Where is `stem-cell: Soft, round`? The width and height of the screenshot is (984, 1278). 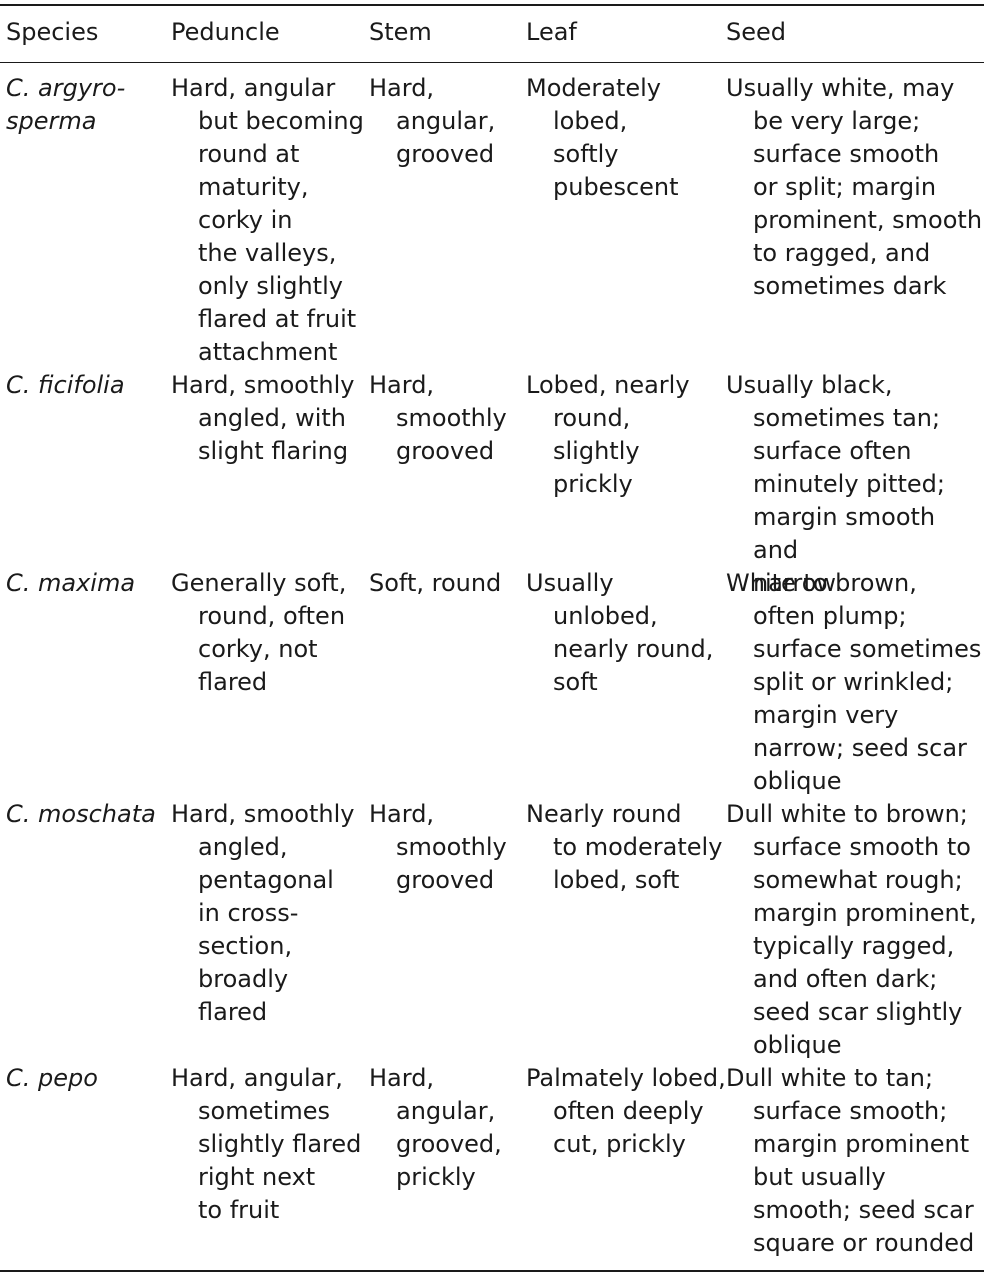 stem-cell: Soft, round is located at coordinates (435, 583).